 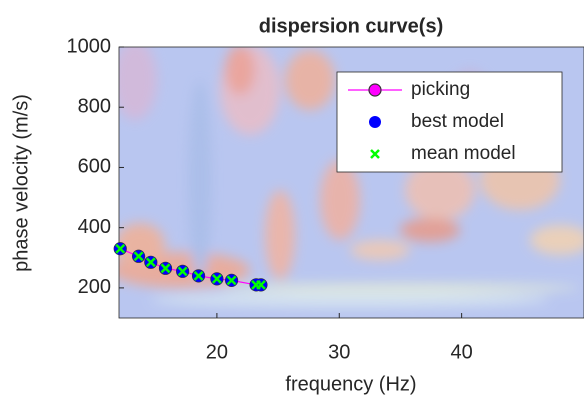 What do you see at coordinates (463, 153) in the screenshot?
I see `legend-label: mean model` at bounding box center [463, 153].